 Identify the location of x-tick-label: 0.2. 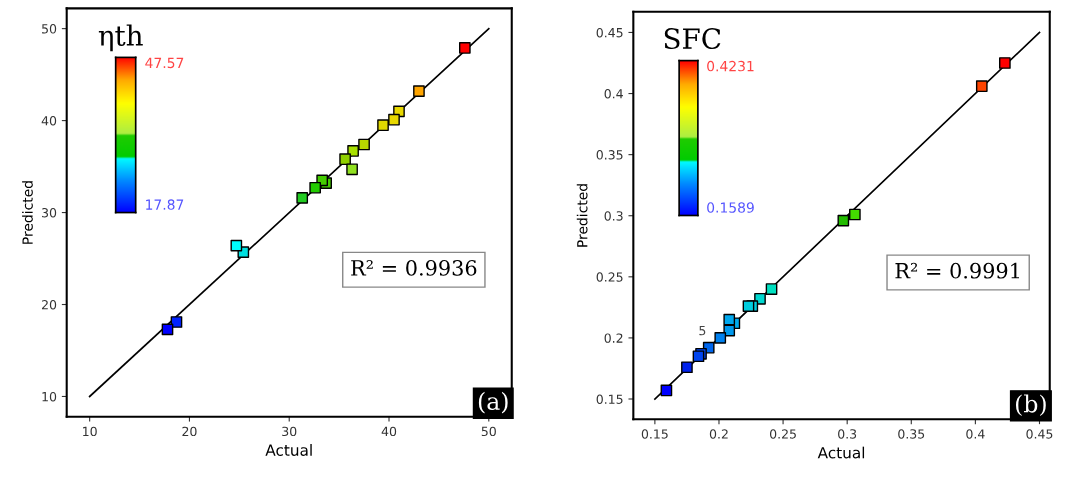
(718, 434).